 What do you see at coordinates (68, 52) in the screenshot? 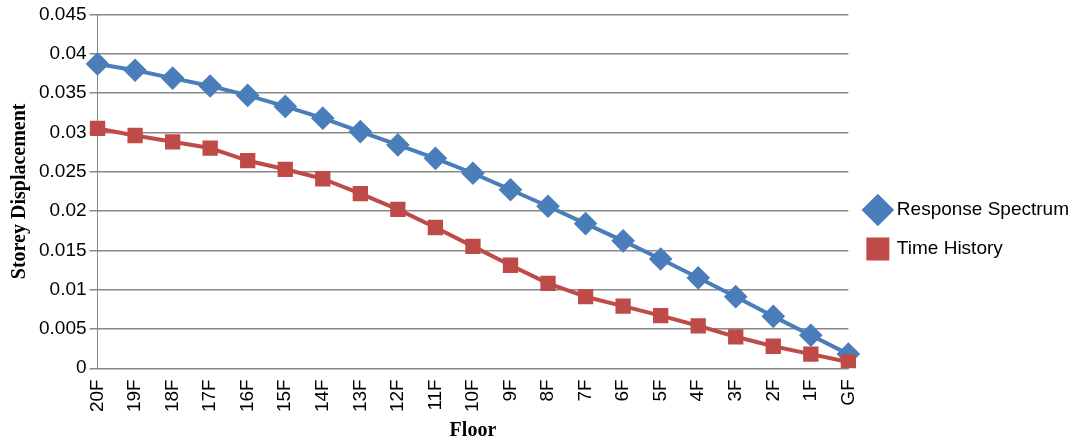
I see `y-tick-label: 0.04` at bounding box center [68, 52].